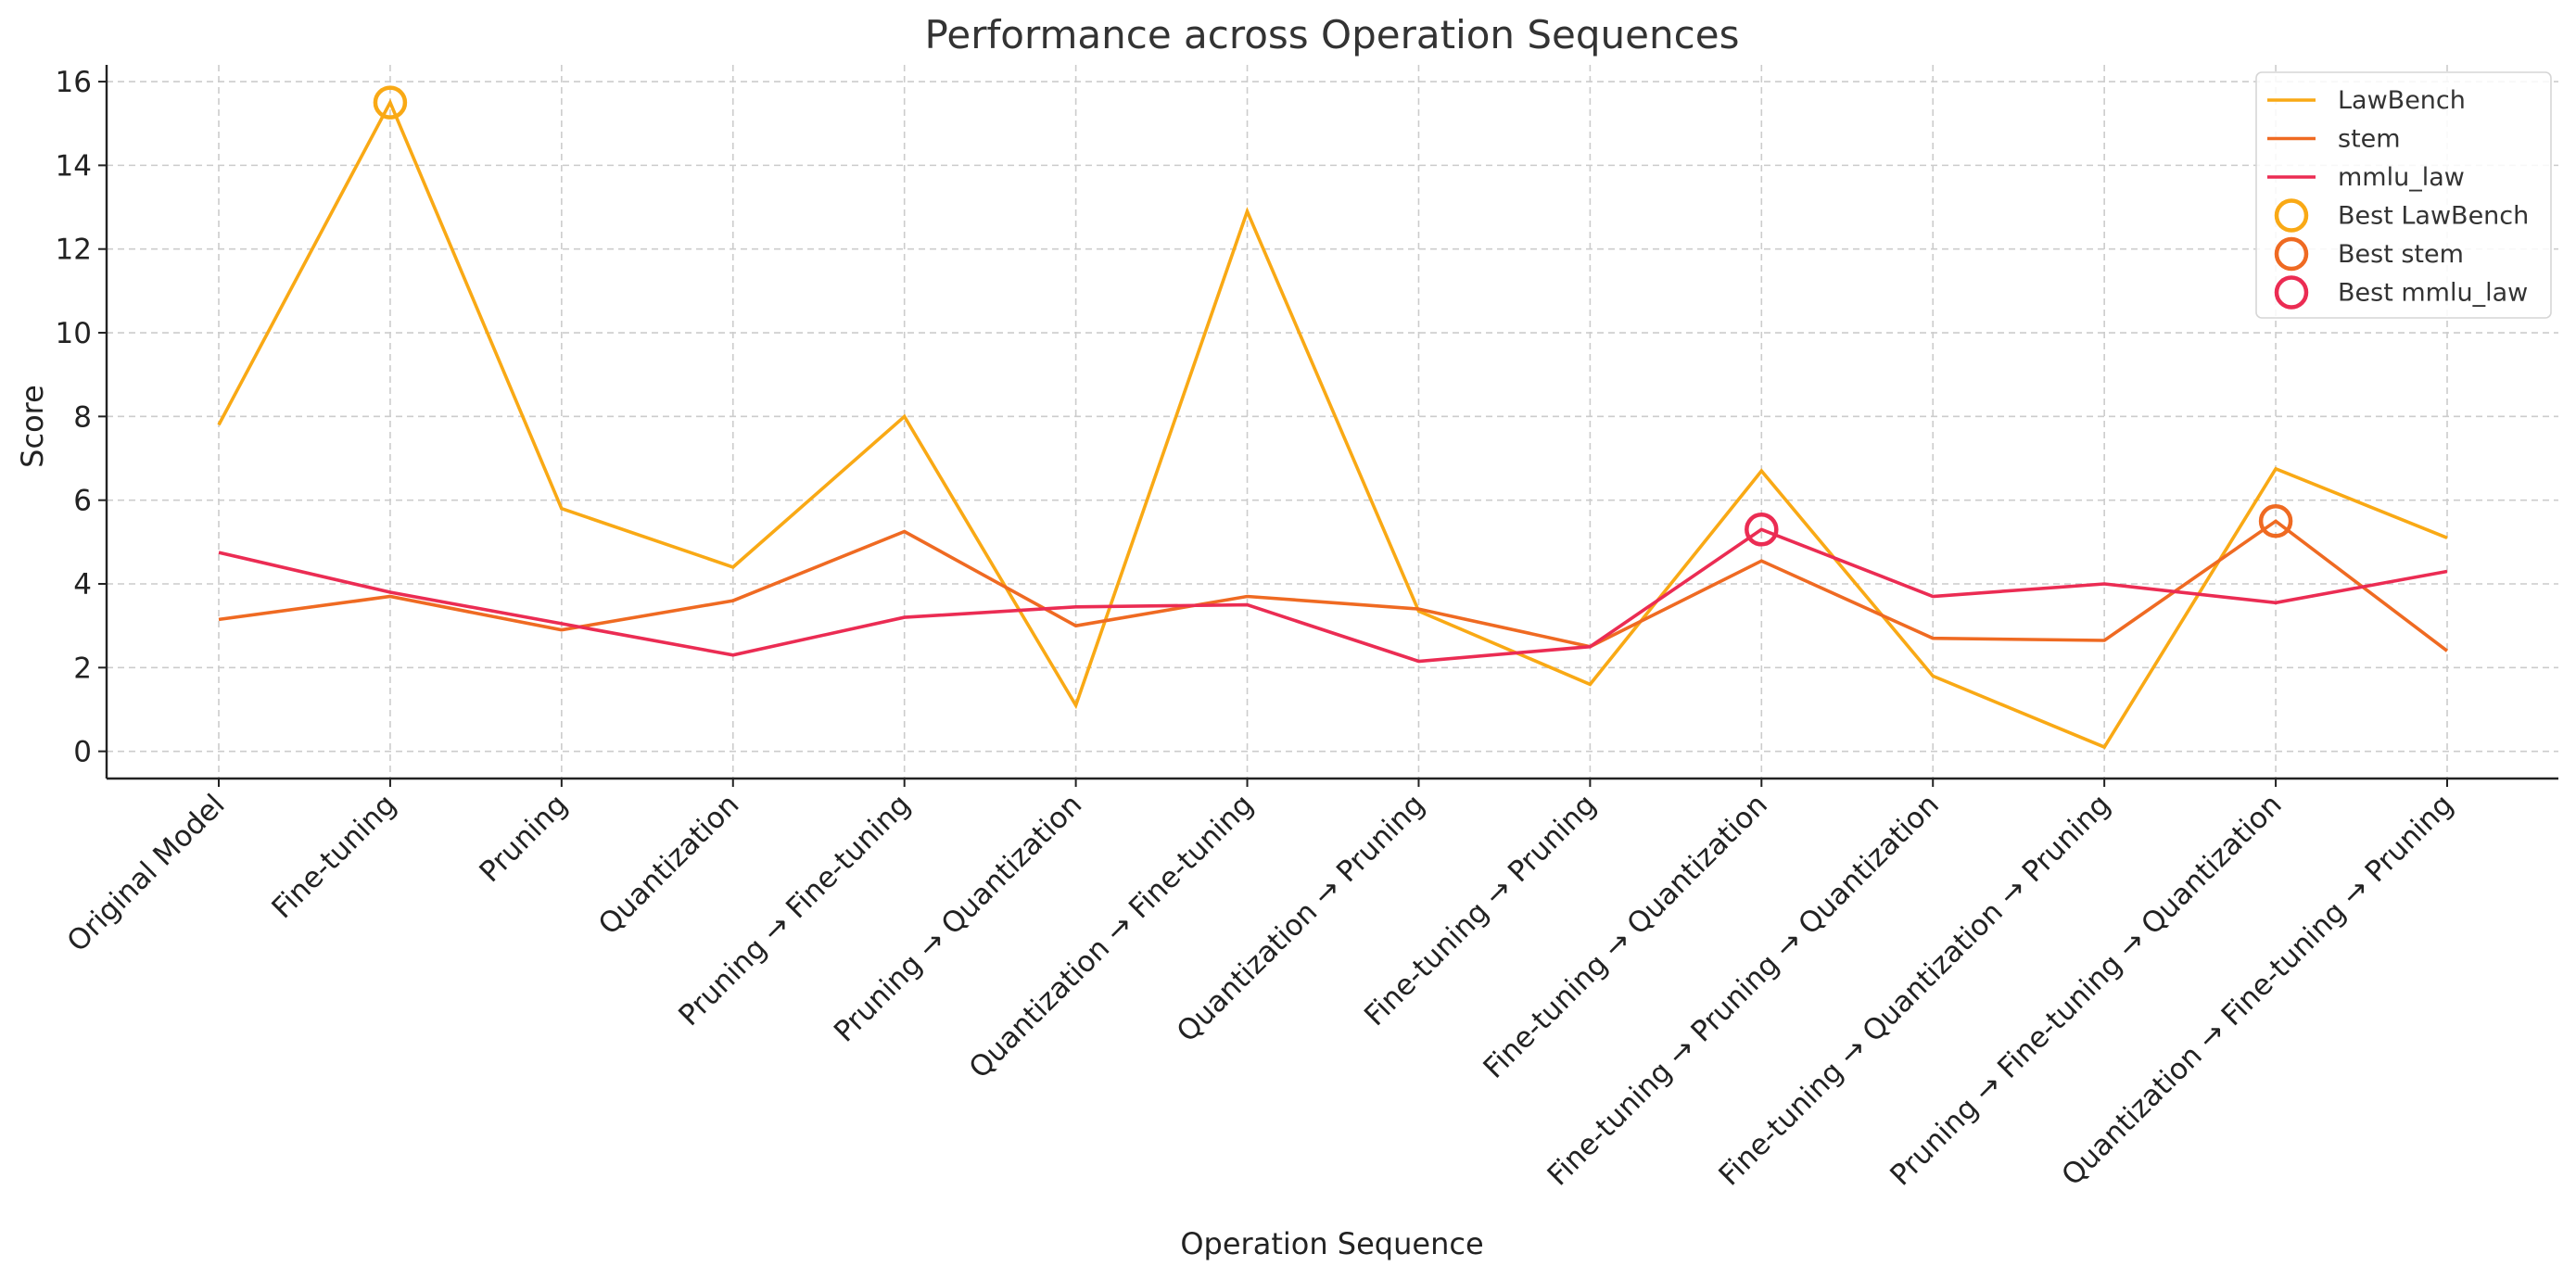 The height and width of the screenshot is (1279, 2576). What do you see at coordinates (333, 856) in the screenshot?
I see `x-tick-label: Fine-tuning` at bounding box center [333, 856].